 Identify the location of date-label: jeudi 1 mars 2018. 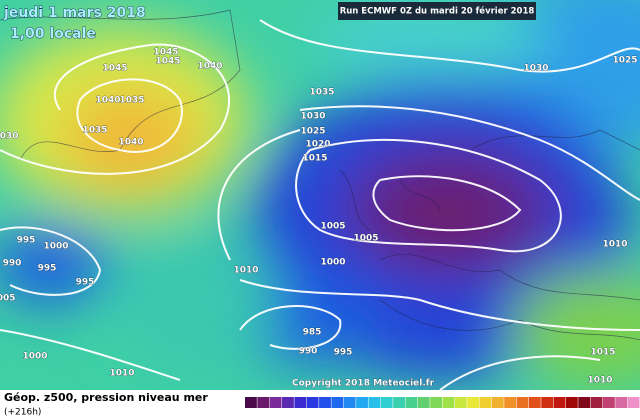
(74, 13).